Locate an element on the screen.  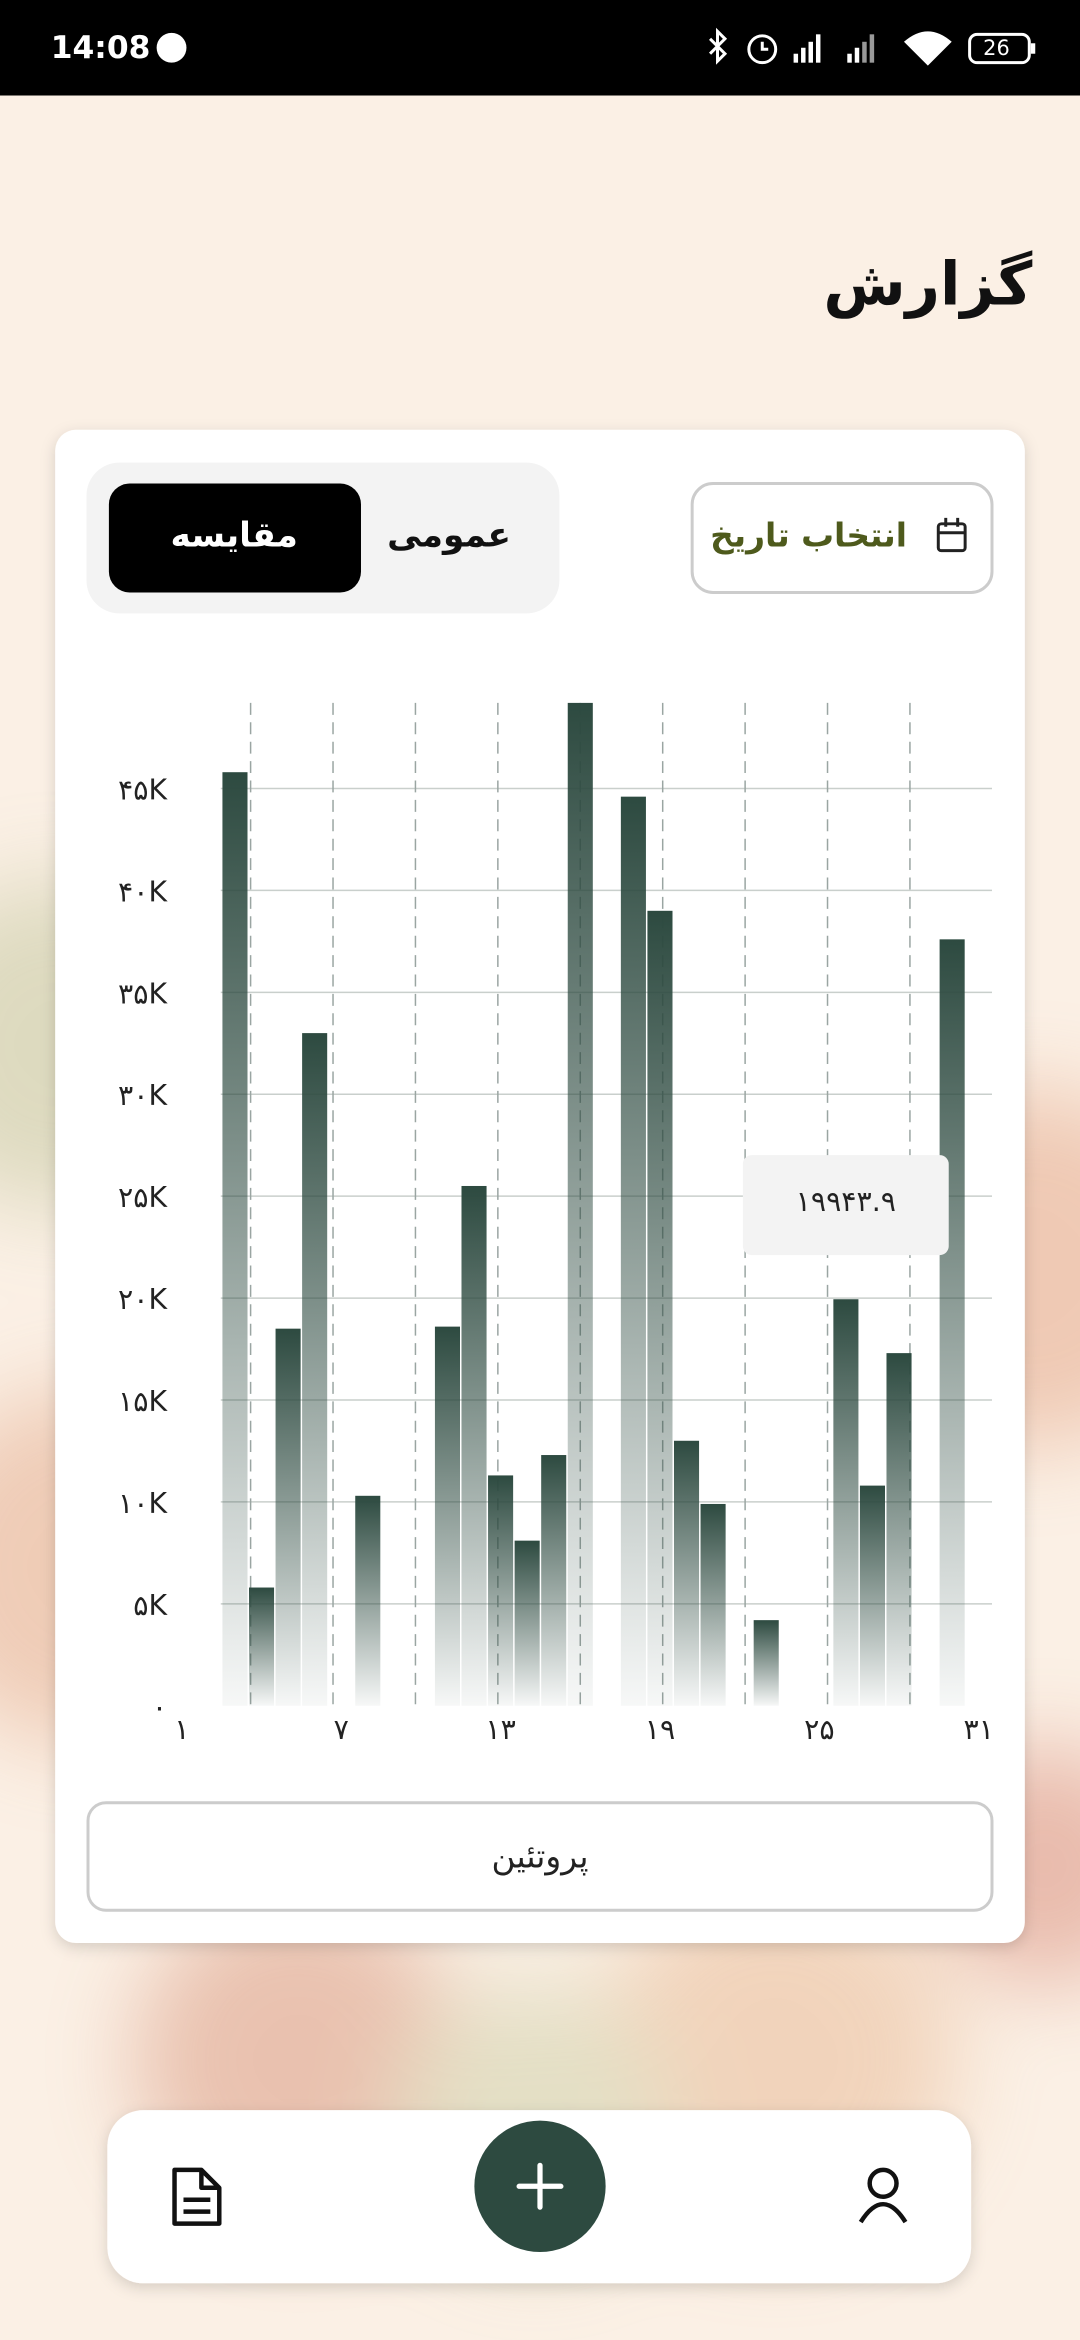
x-tick-label: ۳۱ is located at coordinates (978, 1729).